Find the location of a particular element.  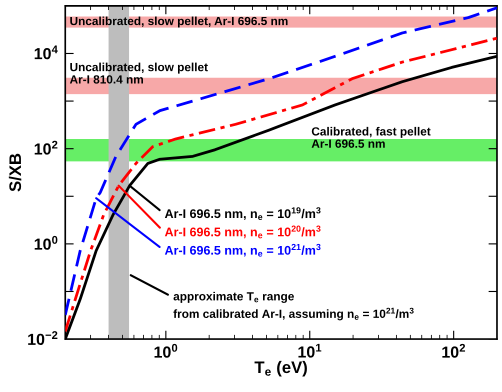

x-tick-label: 10$^{0}$ is located at coordinates (166, 351).